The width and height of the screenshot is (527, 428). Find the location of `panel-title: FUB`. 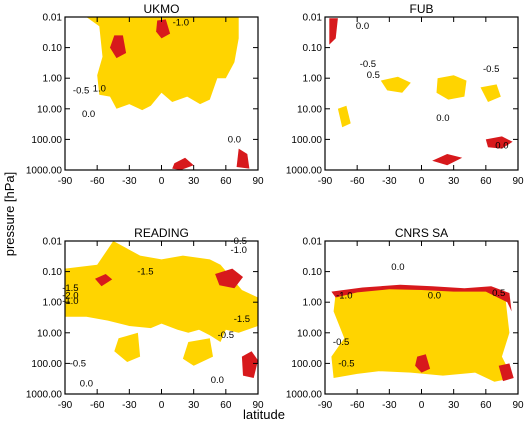

panel-title: FUB is located at coordinates (422, 9).